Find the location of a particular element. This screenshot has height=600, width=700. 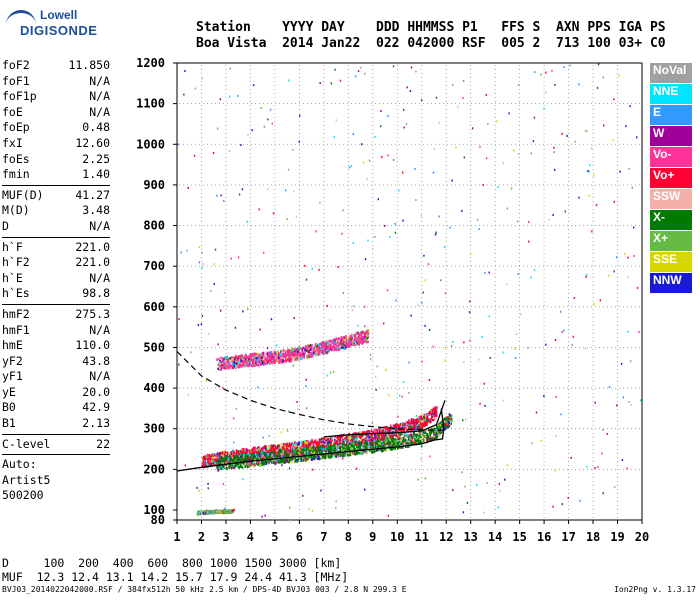

param-row: MUF(D) 41.27 is located at coordinates (56, 196).